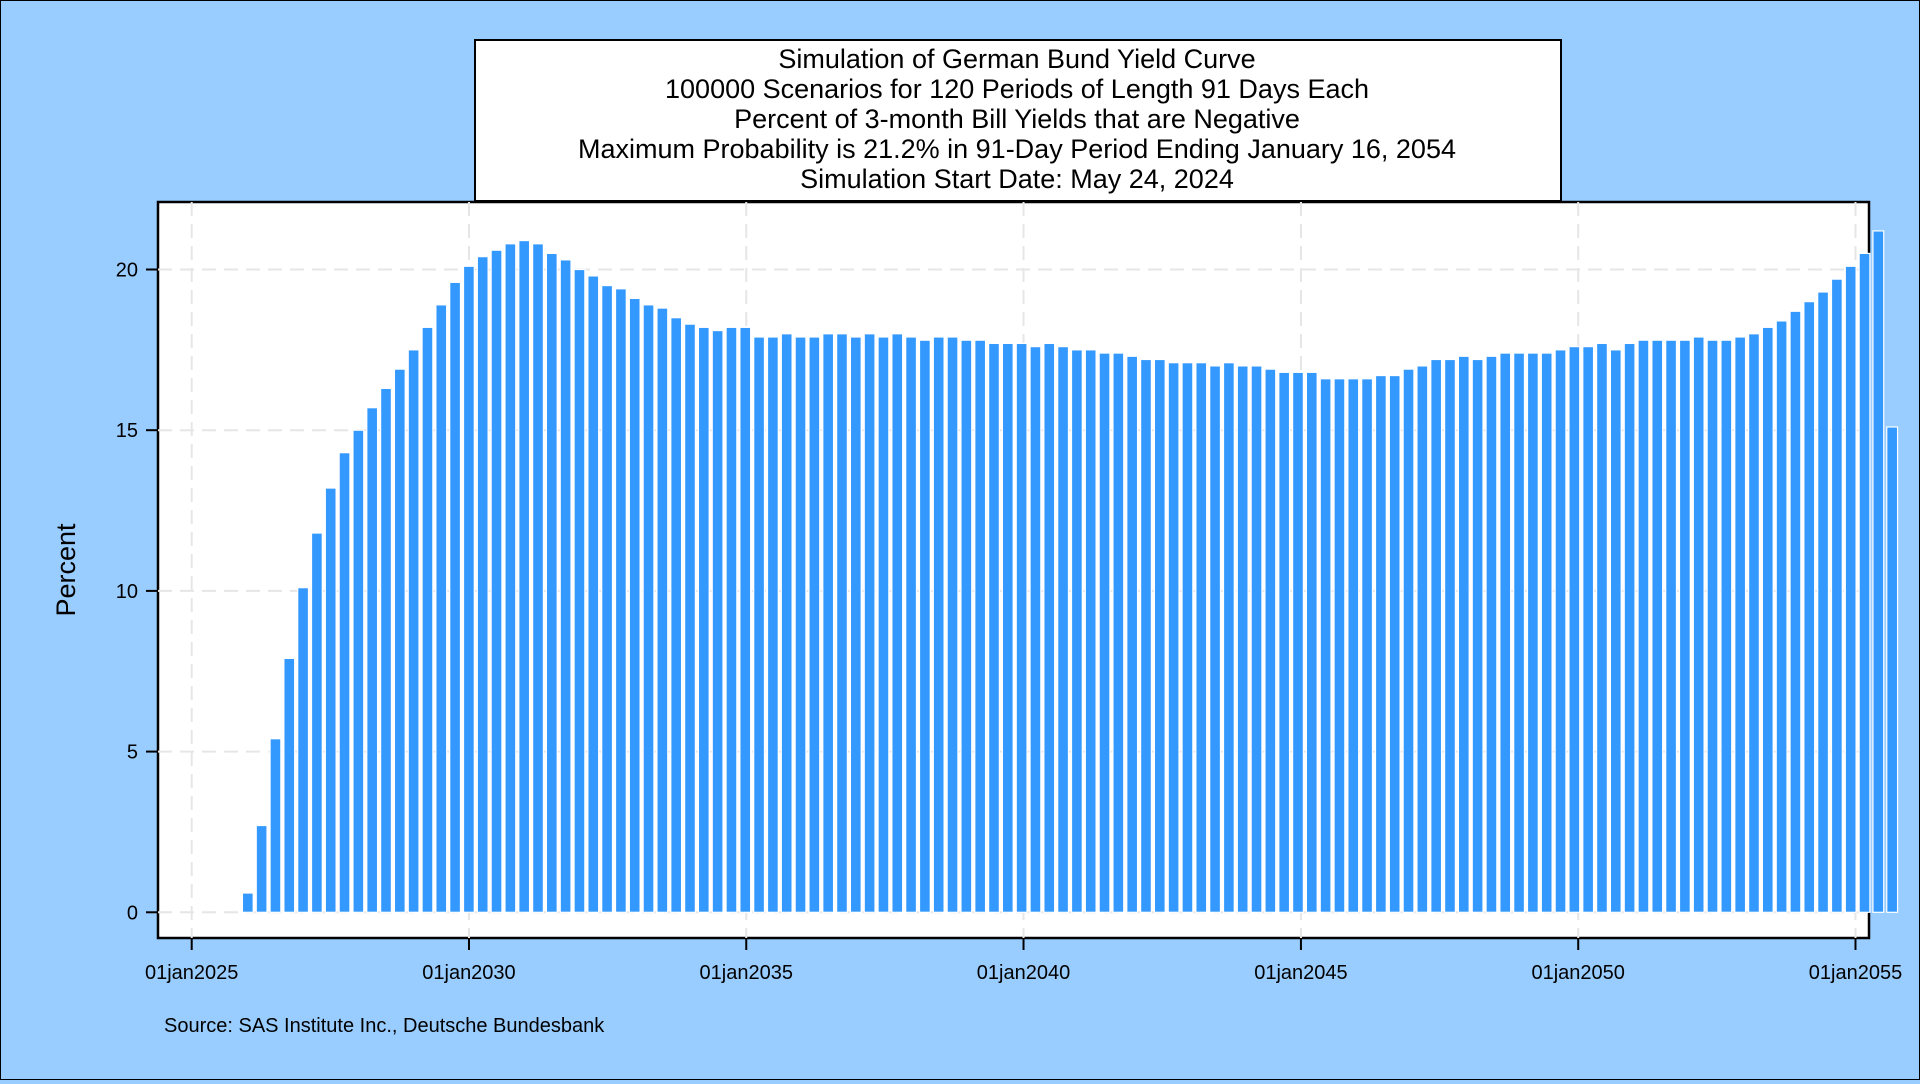  Describe the element at coordinates (1300, 973) in the screenshot. I see `x-tick-label: 01jan2045` at that location.